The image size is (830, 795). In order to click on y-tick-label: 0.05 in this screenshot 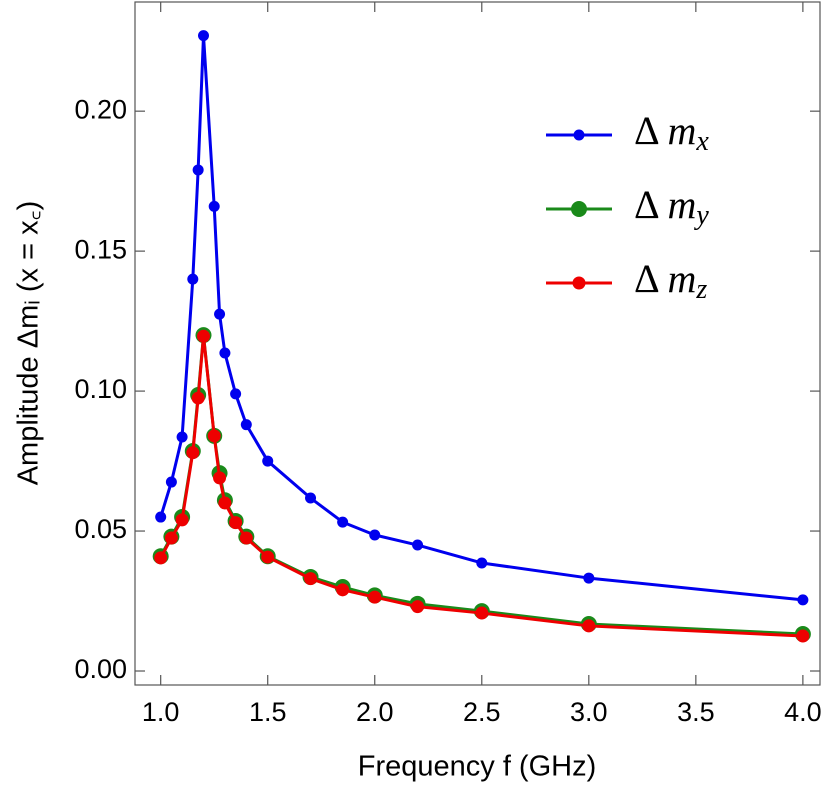, I will do `click(100, 529)`.